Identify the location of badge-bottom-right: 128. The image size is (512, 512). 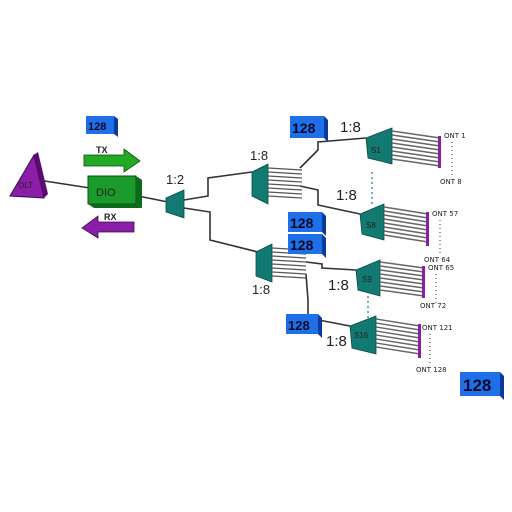
(482, 386).